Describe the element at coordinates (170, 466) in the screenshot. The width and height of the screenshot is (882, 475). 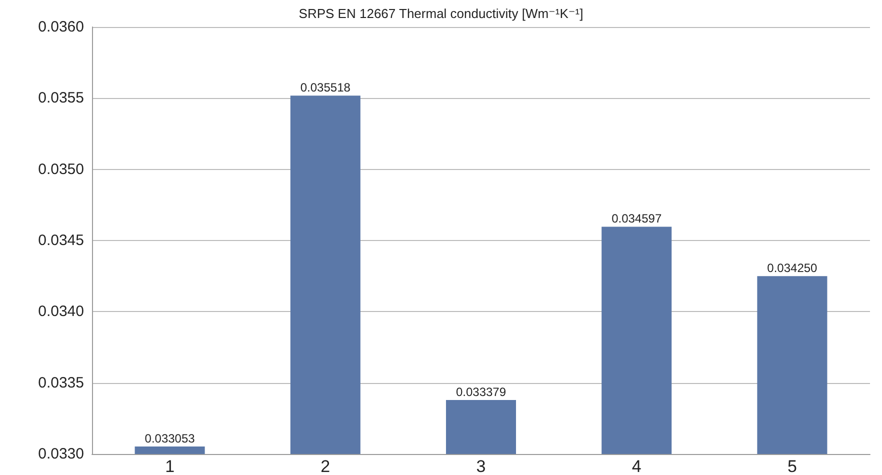
I see `x-tick-label: 1` at that location.